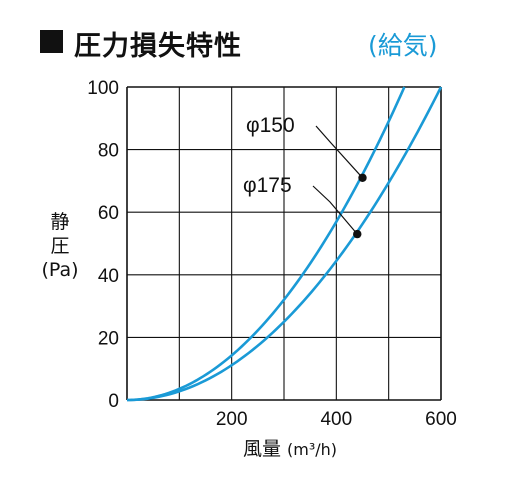 This screenshot has width=511, height=495. I want to click on x-tick-label: 200, so click(232, 419).